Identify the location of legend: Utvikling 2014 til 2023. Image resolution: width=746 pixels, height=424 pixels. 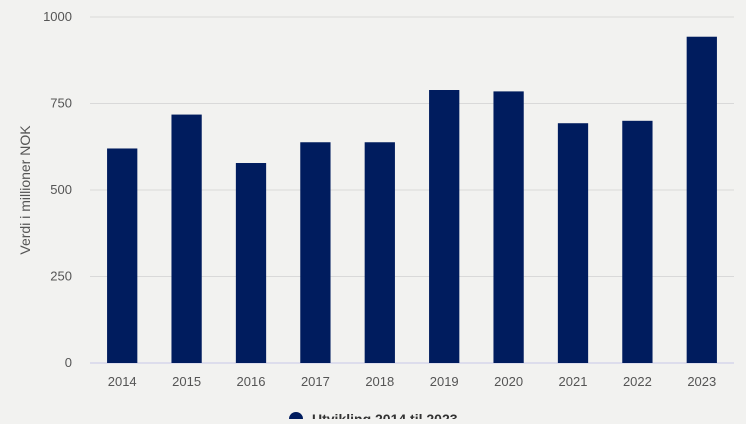
(373, 417).